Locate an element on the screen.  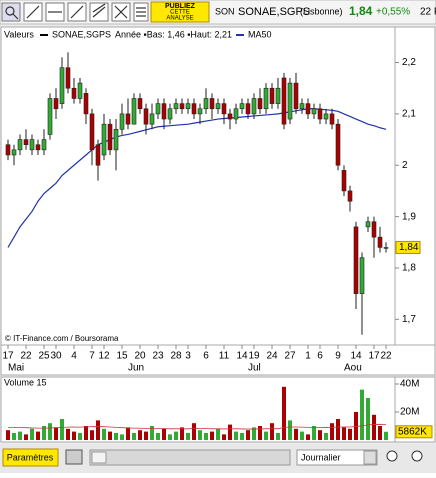
tool-icons is located at coordinates (75, 12).